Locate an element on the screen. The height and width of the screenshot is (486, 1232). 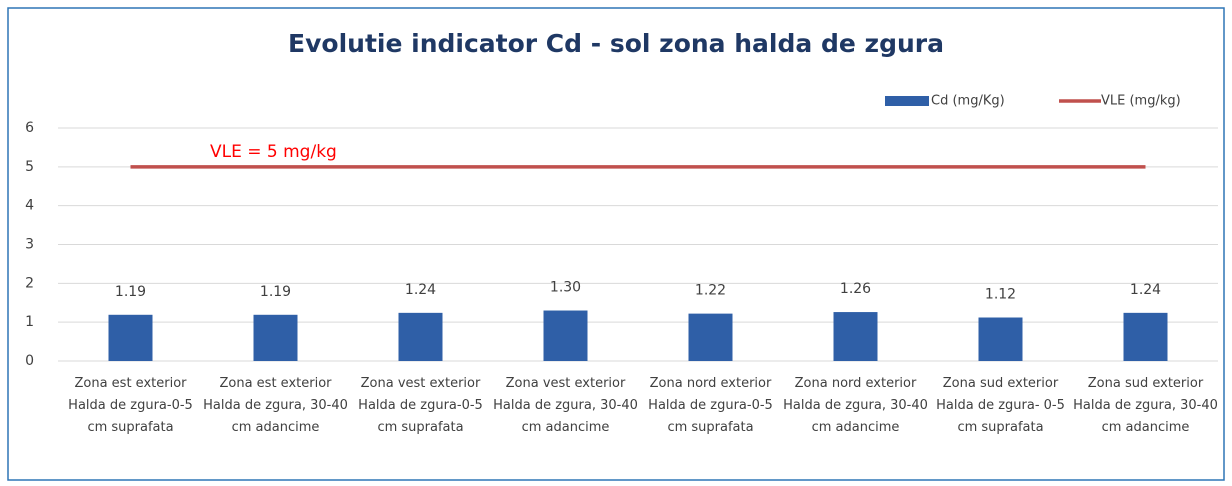
legend-label: Cd (mg/Kg) is located at coordinates (968, 101).